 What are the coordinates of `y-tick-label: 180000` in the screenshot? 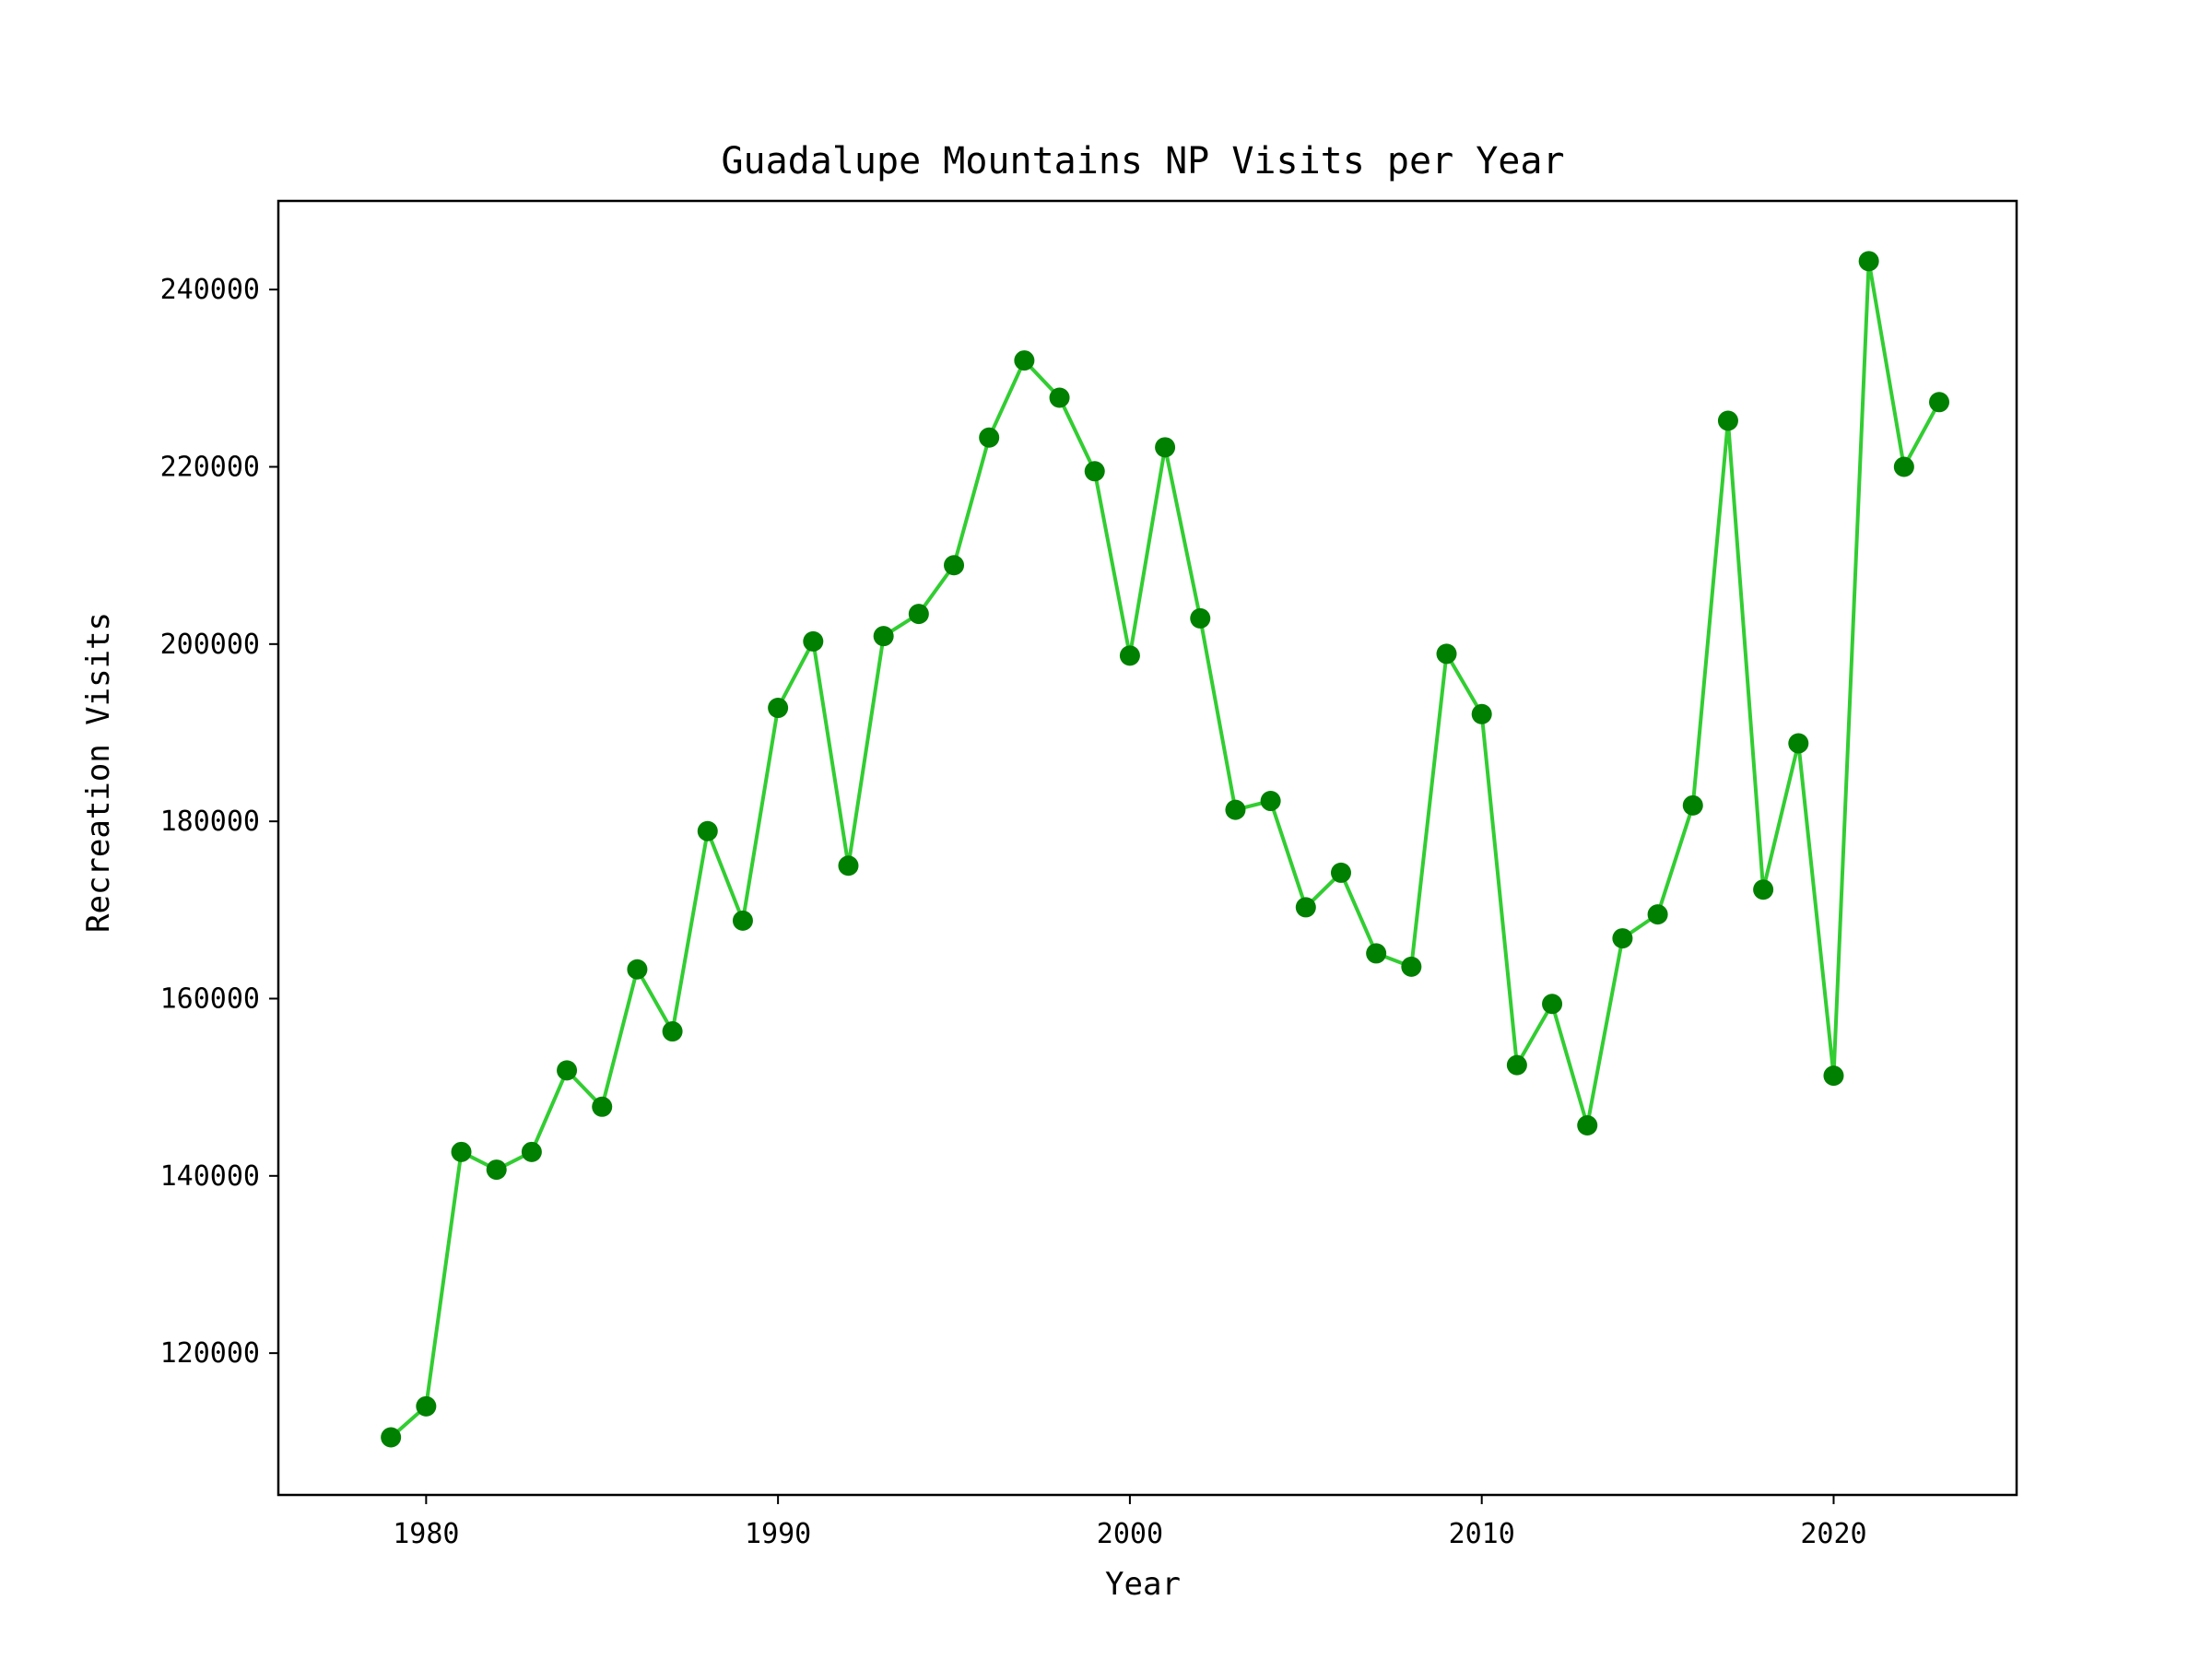 It's located at (210, 822).